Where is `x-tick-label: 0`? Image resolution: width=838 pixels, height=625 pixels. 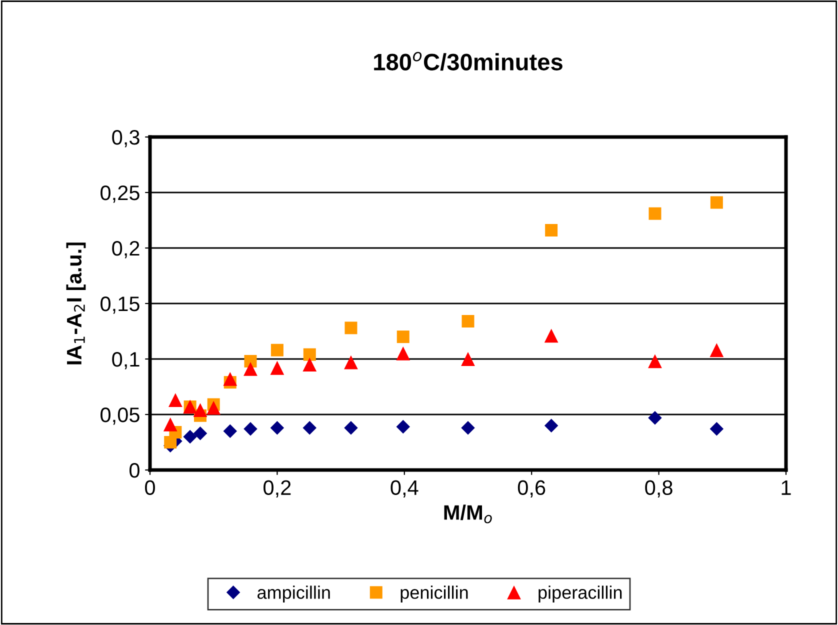
x-tick-label: 0 is located at coordinates (150, 488).